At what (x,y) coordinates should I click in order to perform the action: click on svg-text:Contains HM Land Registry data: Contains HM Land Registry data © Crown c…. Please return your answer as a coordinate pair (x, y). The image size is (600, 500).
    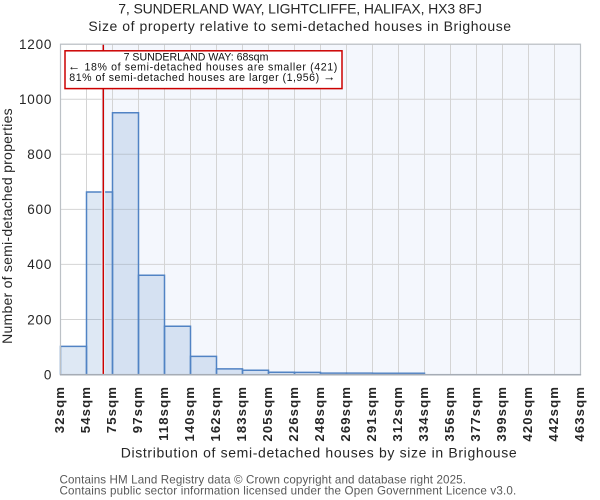
    Looking at the image, I should click on (263, 479).